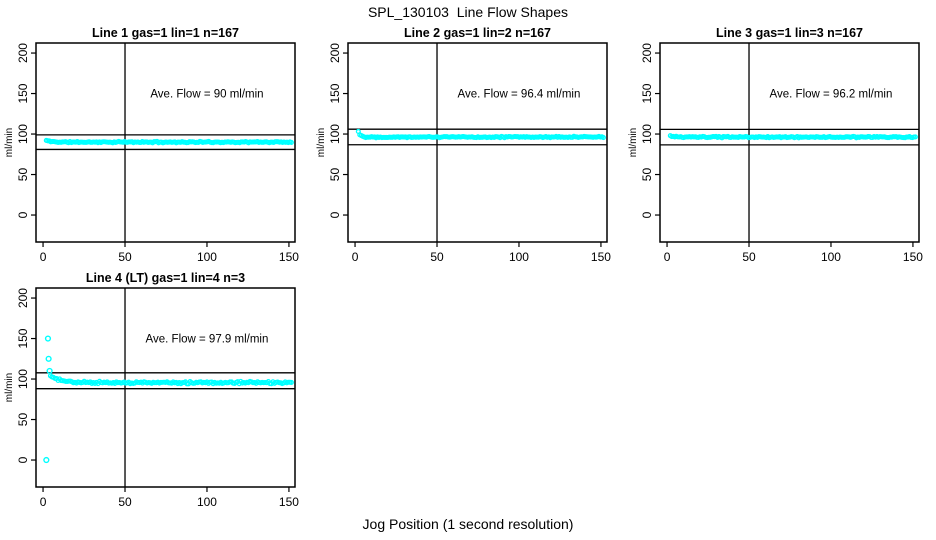 The width and height of the screenshot is (936, 540). I want to click on panel-3-y-axis-label: ml/min, so click(633, 142).